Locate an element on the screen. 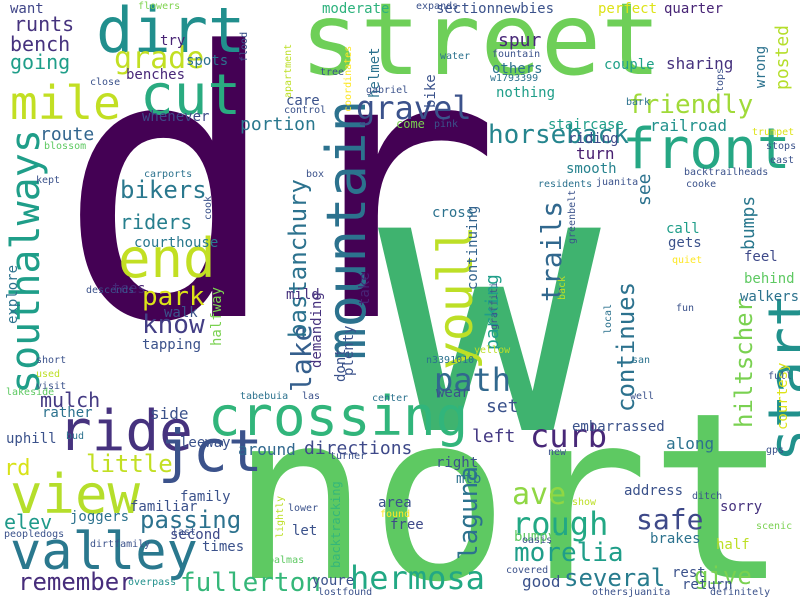 Image resolution: width=800 pixels, height=600 pixels. word-end: end is located at coordinates (167, 258).